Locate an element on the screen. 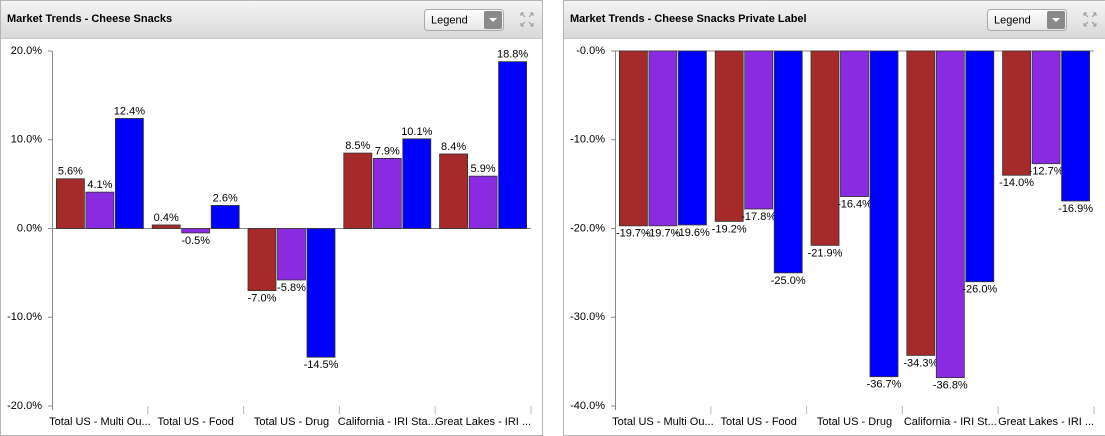 The image size is (1105, 436). data-label: -14.5% is located at coordinates (321, 365).